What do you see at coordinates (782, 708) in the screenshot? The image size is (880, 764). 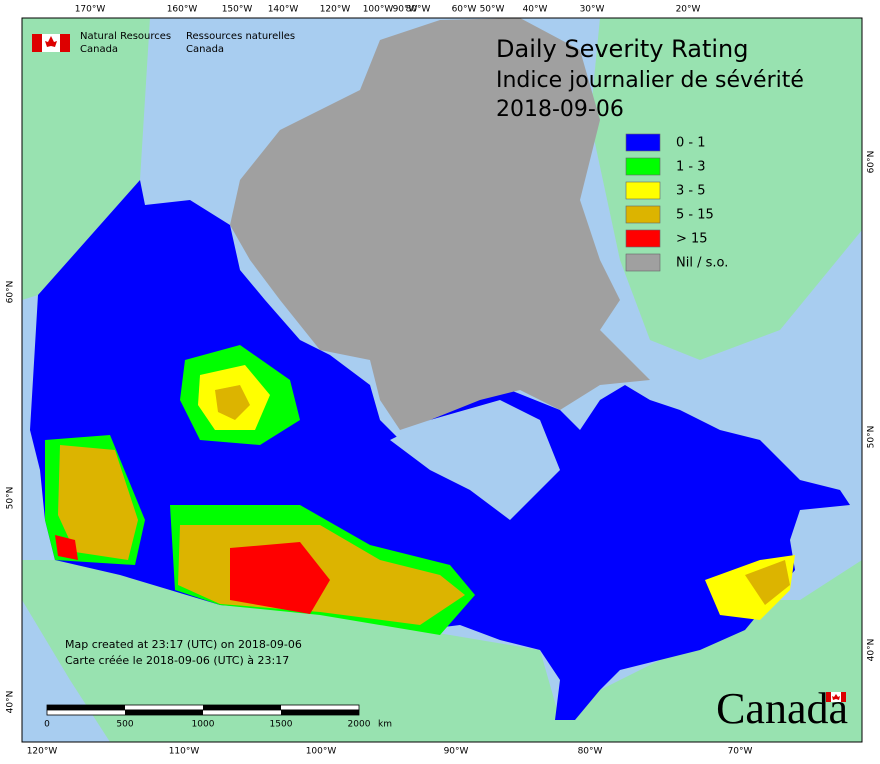 I see `wordmark: Canada` at bounding box center [782, 708].